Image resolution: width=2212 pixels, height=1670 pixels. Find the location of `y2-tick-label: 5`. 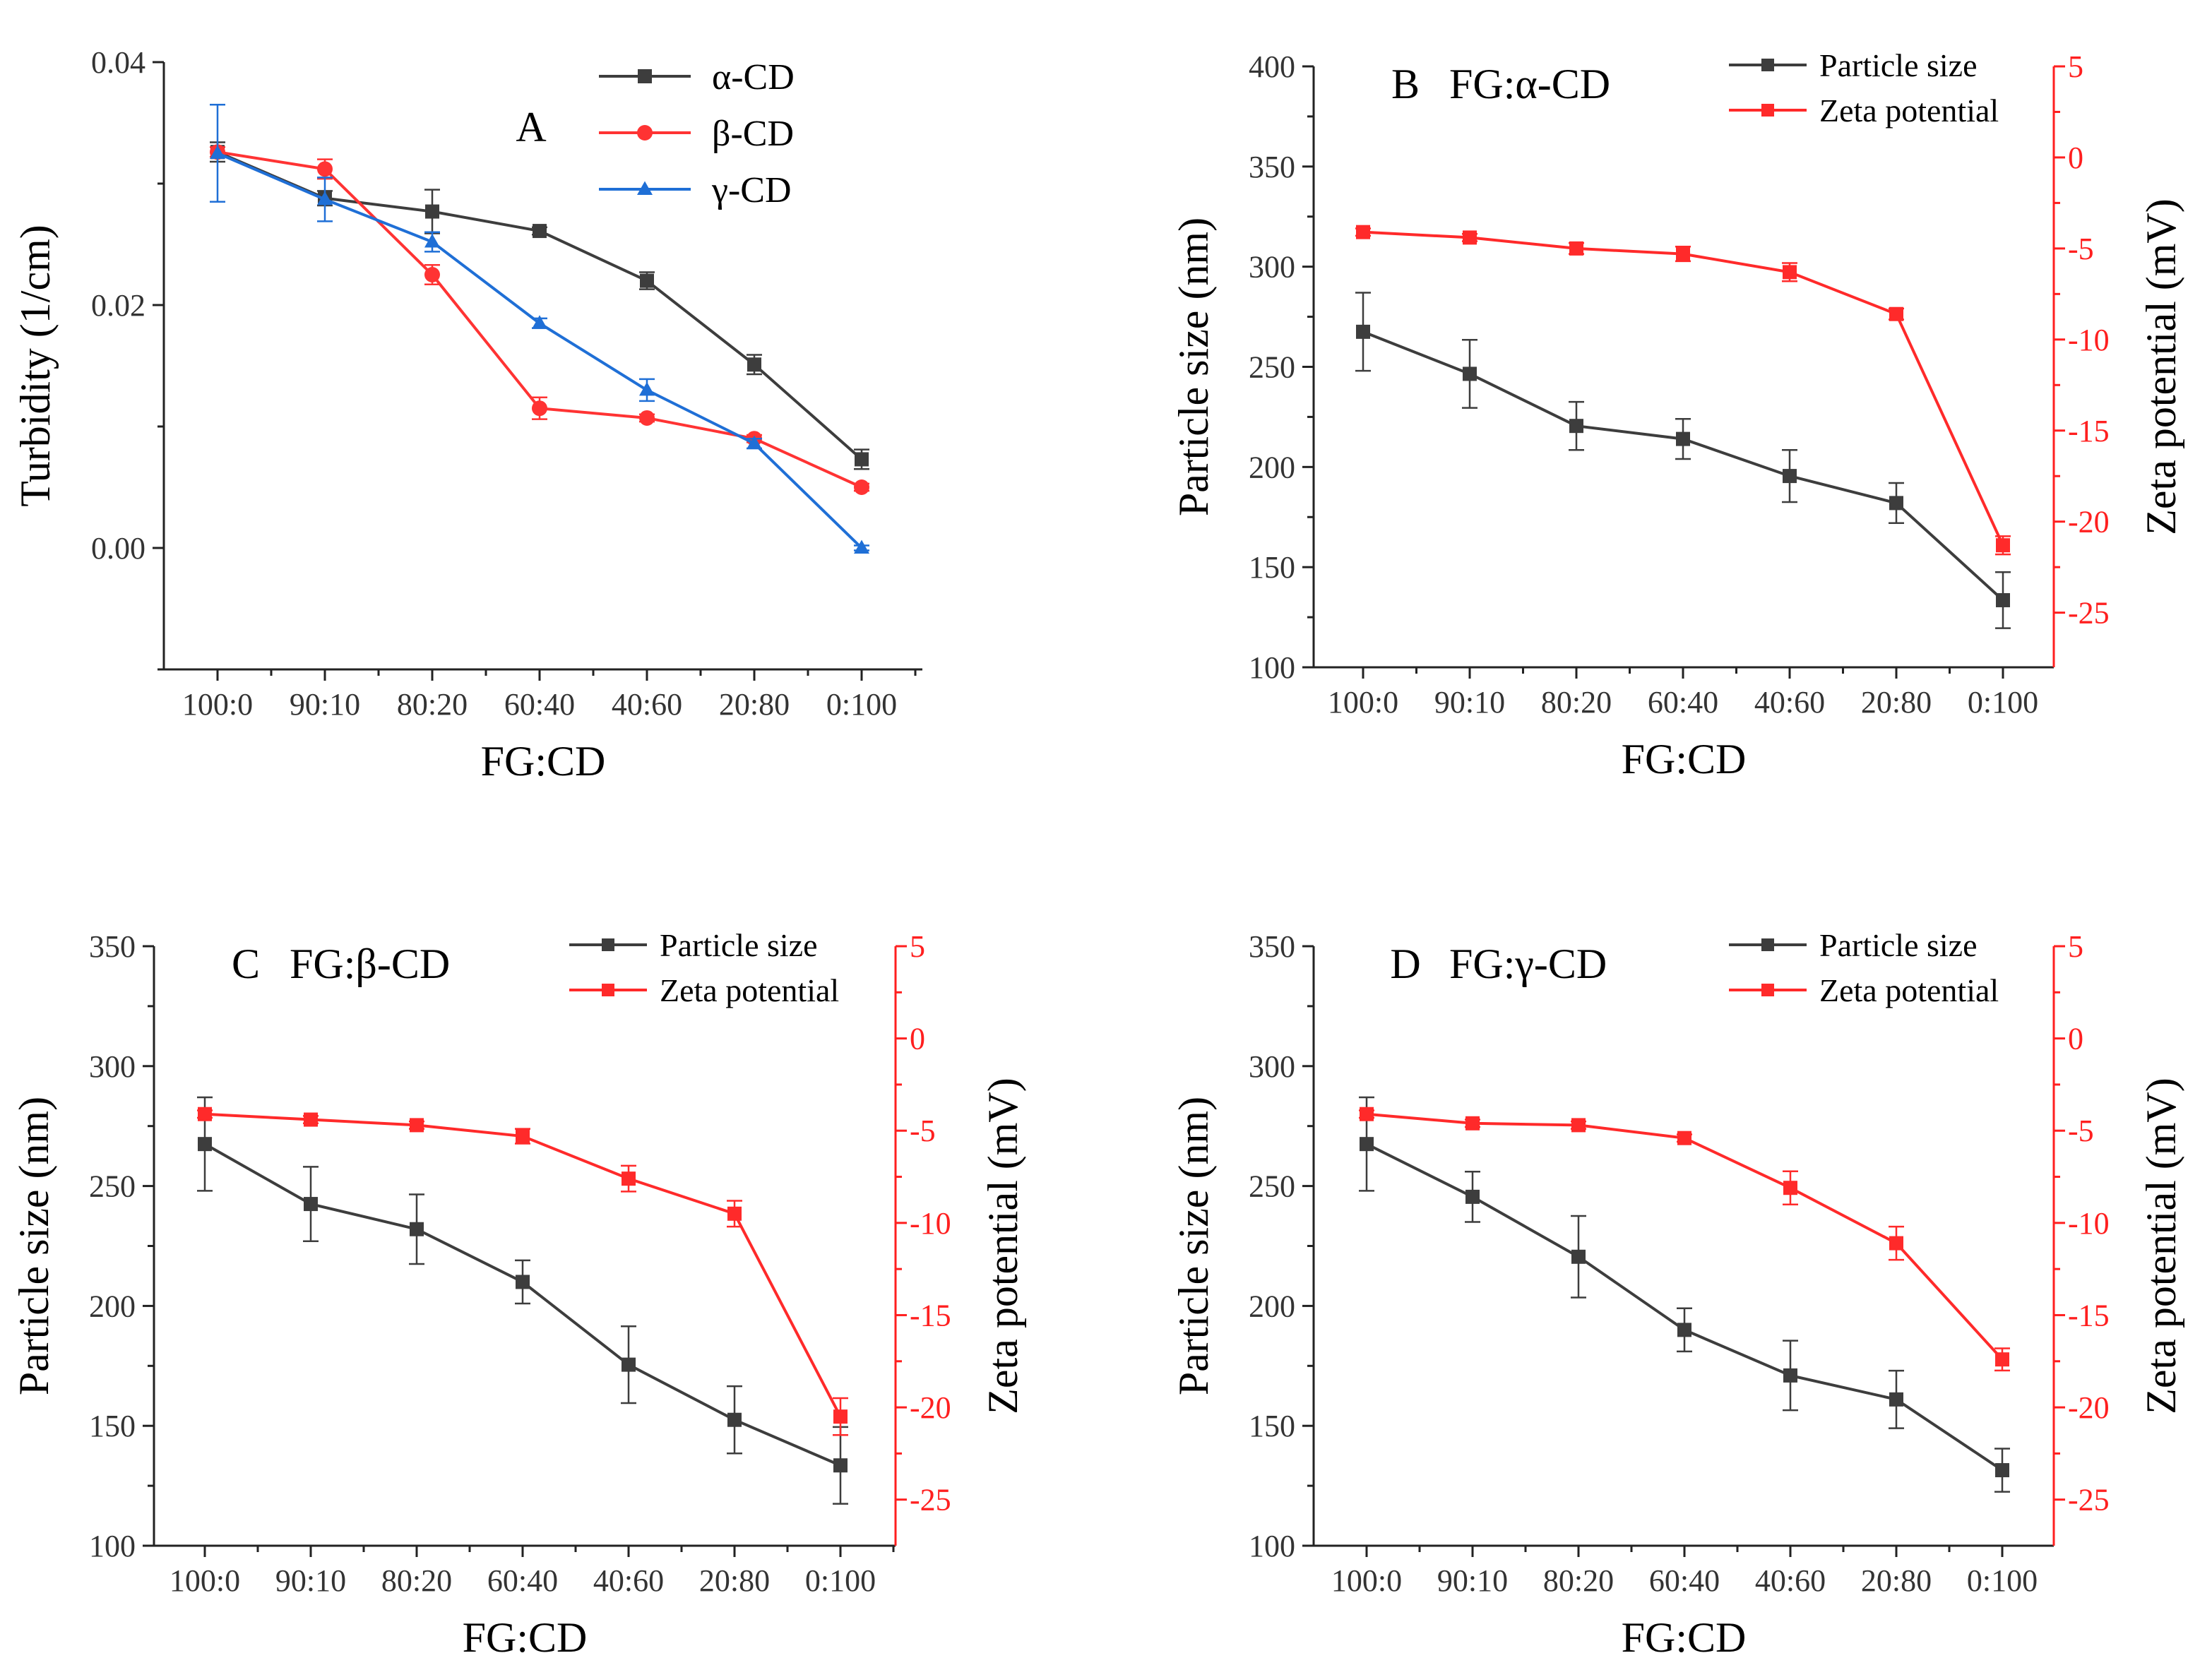

y2-tick-label: 5 is located at coordinates (917, 947).